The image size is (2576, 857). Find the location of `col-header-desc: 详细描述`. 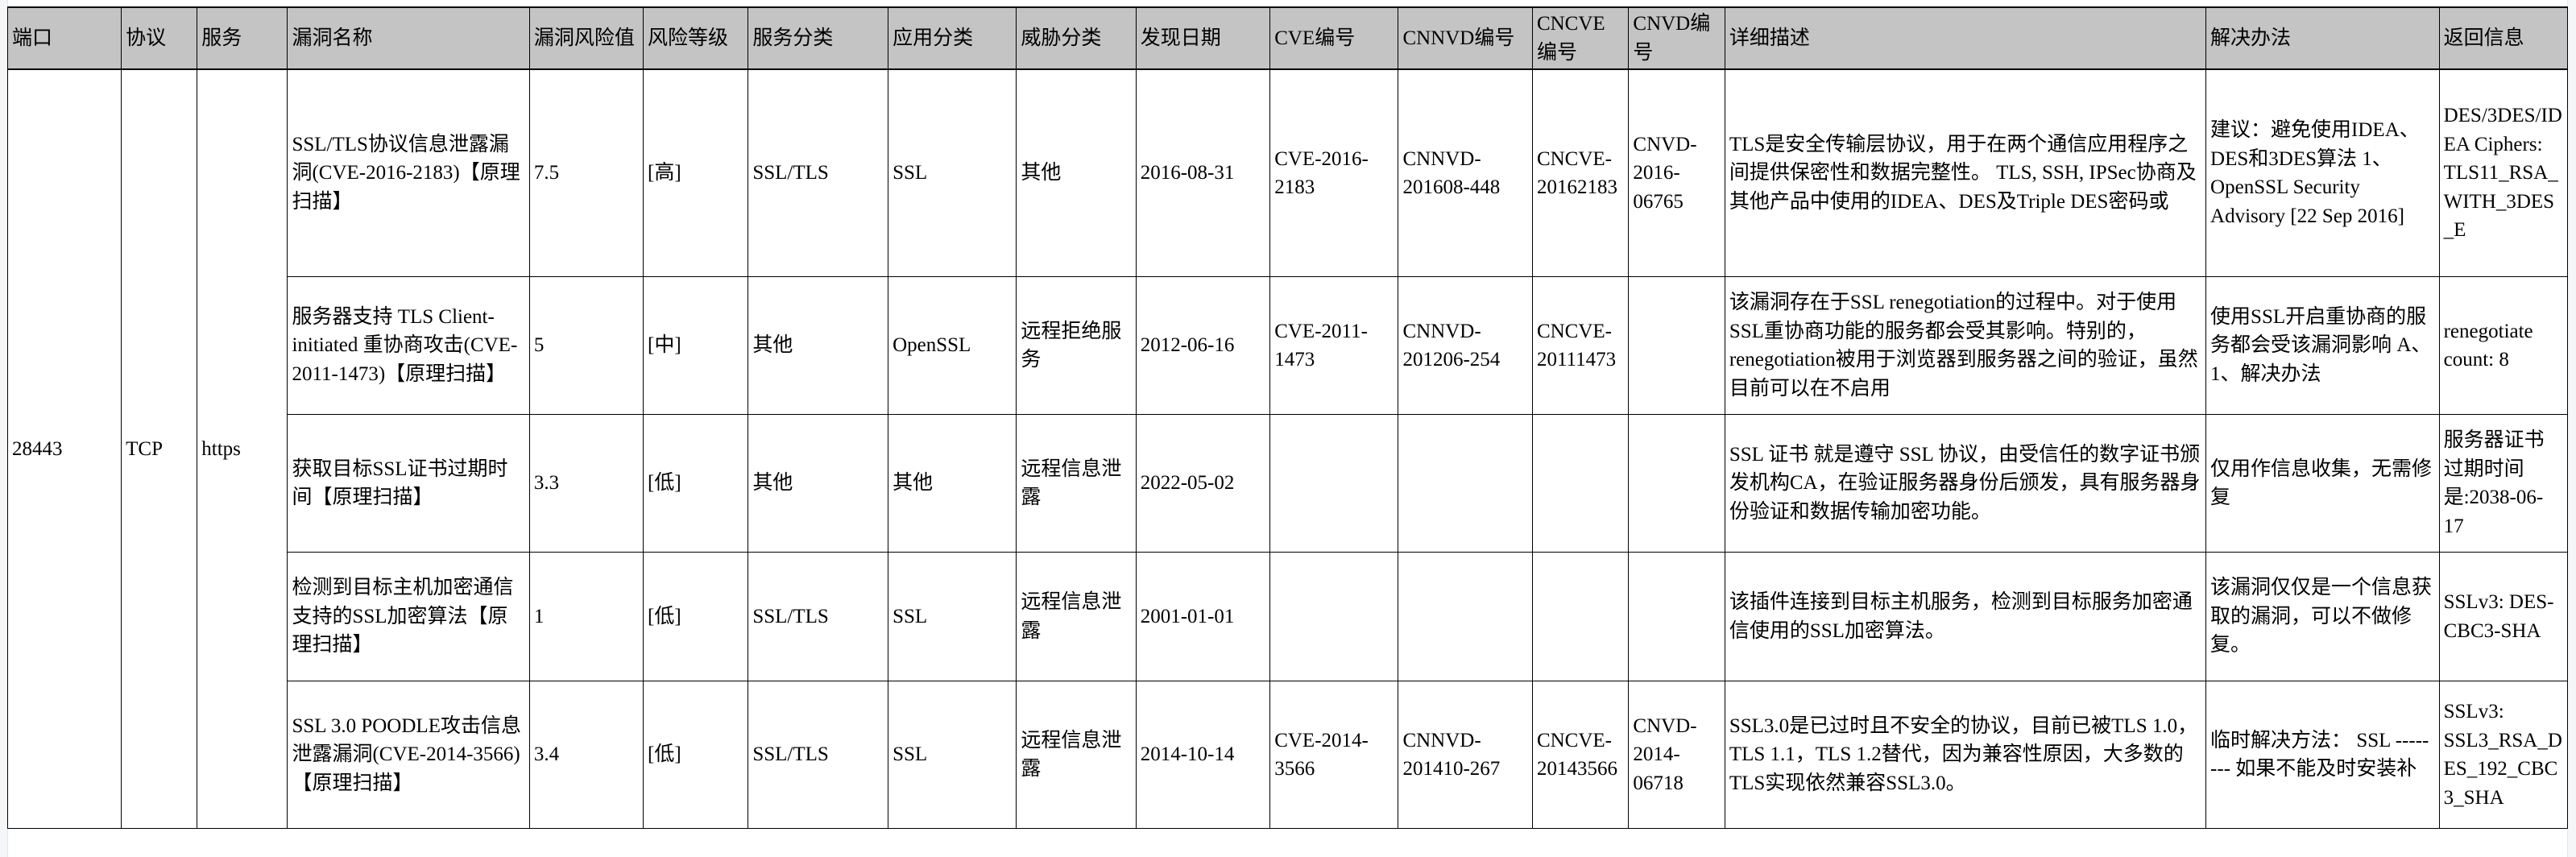

col-header-desc: 详细描述 is located at coordinates (1965, 38).